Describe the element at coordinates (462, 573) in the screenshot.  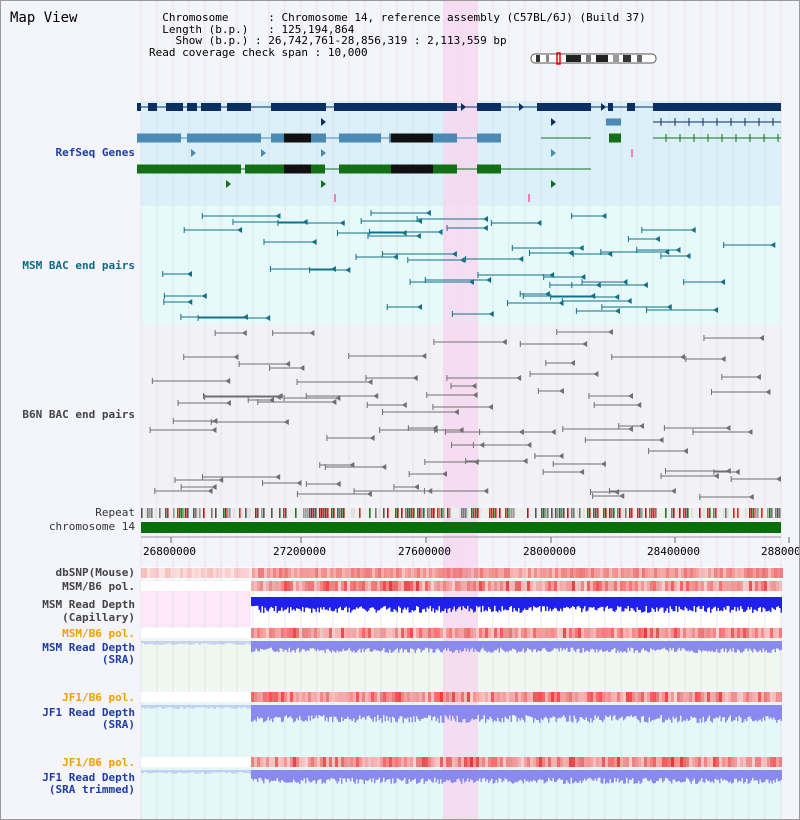
I see `dbsnp-track` at that location.